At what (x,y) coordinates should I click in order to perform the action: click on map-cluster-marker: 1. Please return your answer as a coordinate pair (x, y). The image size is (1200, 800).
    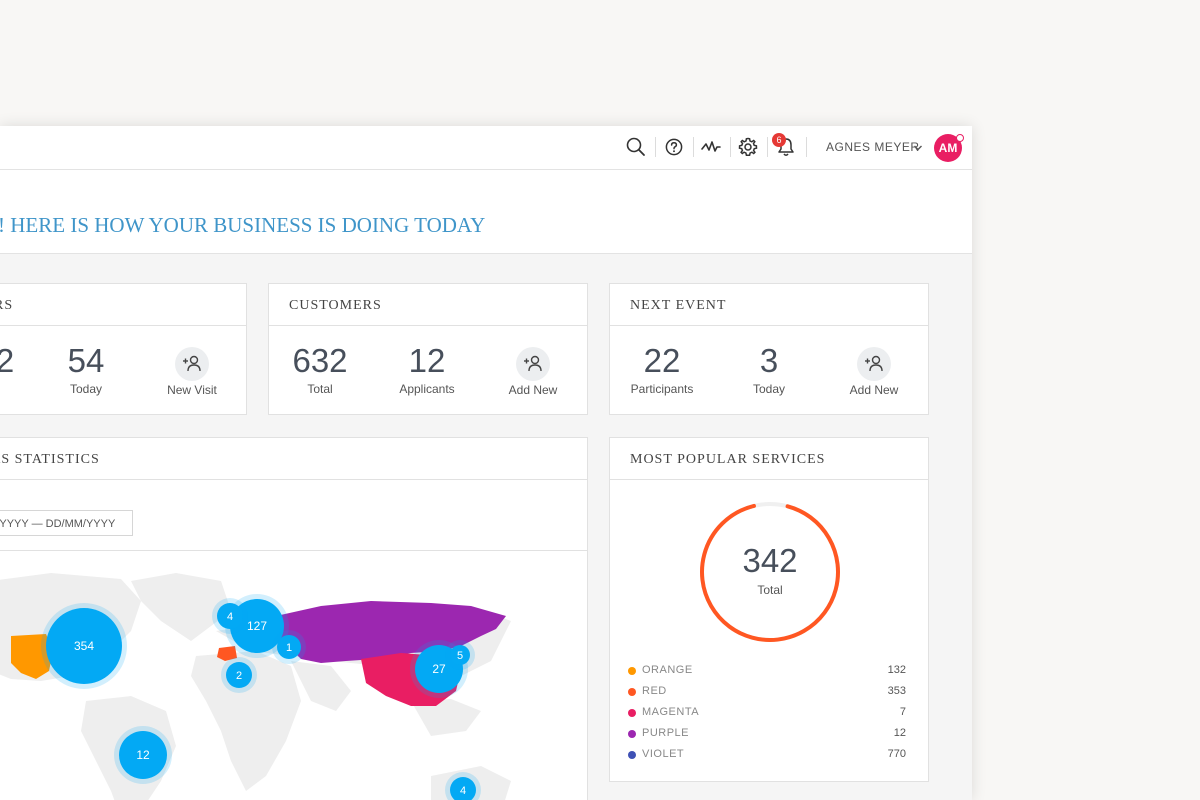
    Looking at the image, I should click on (289, 647).